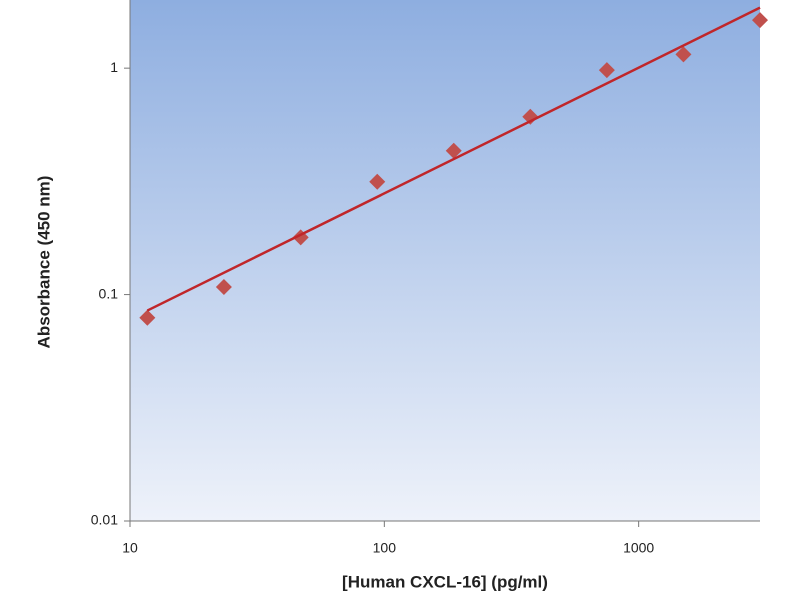 The width and height of the screenshot is (800, 600). I want to click on x-tick-label: 10, so click(130, 548).